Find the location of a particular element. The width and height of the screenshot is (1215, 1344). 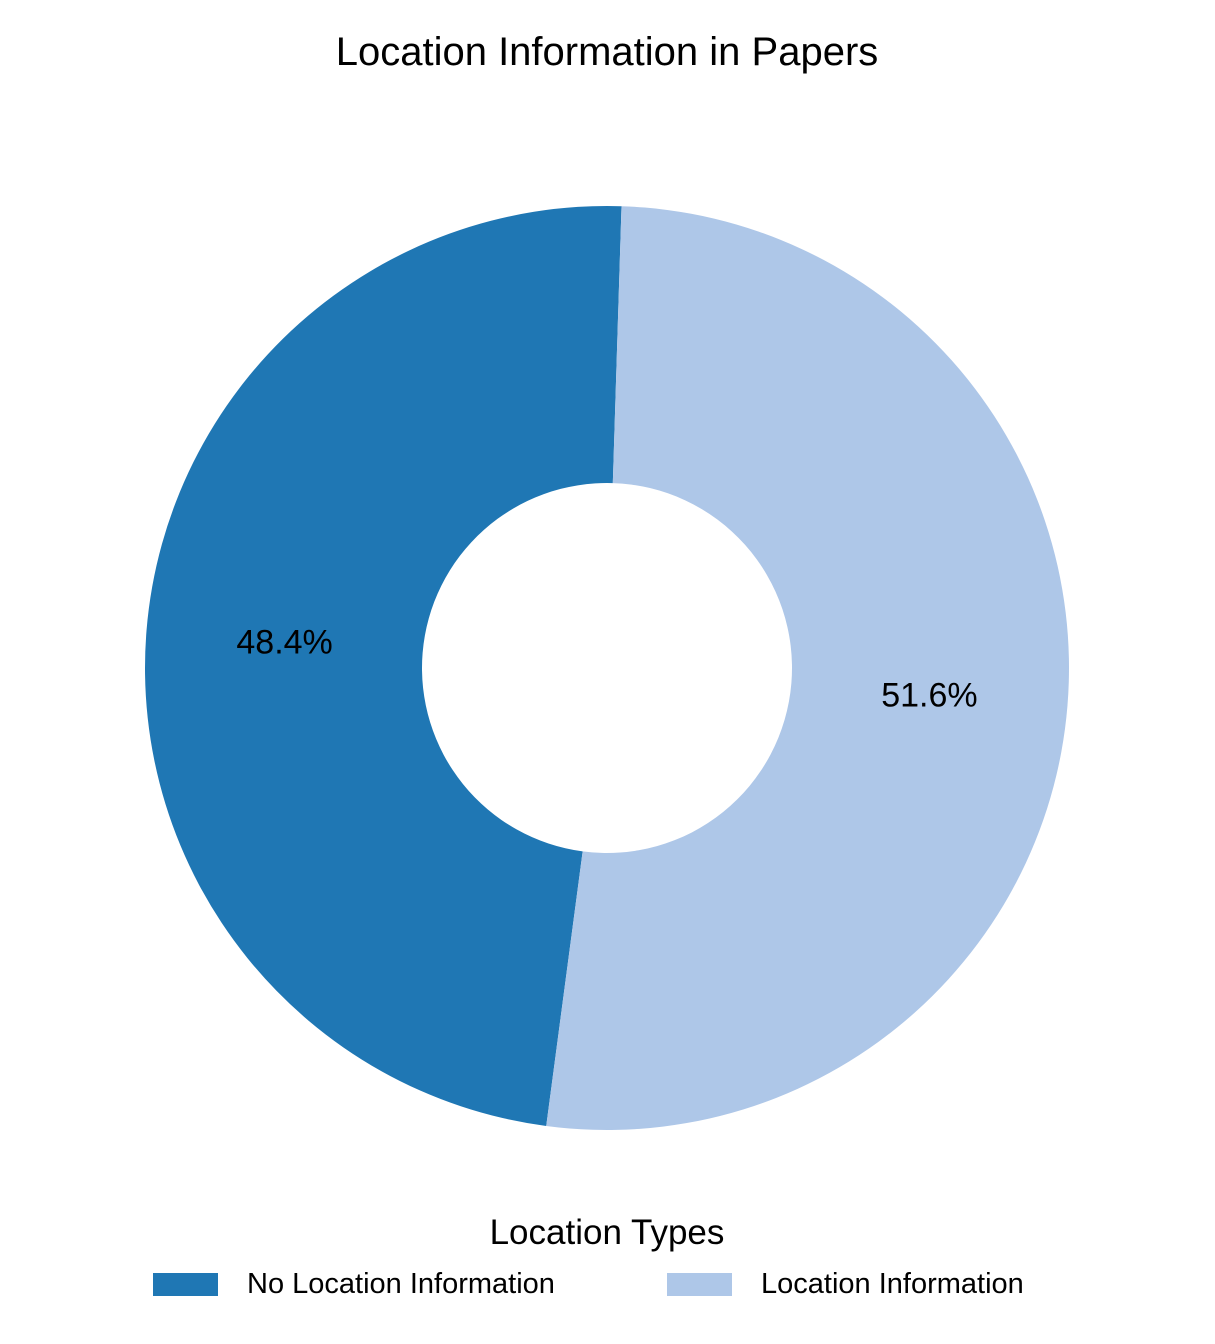

legend-label-location-information: Location Information is located at coordinates (892, 1284).